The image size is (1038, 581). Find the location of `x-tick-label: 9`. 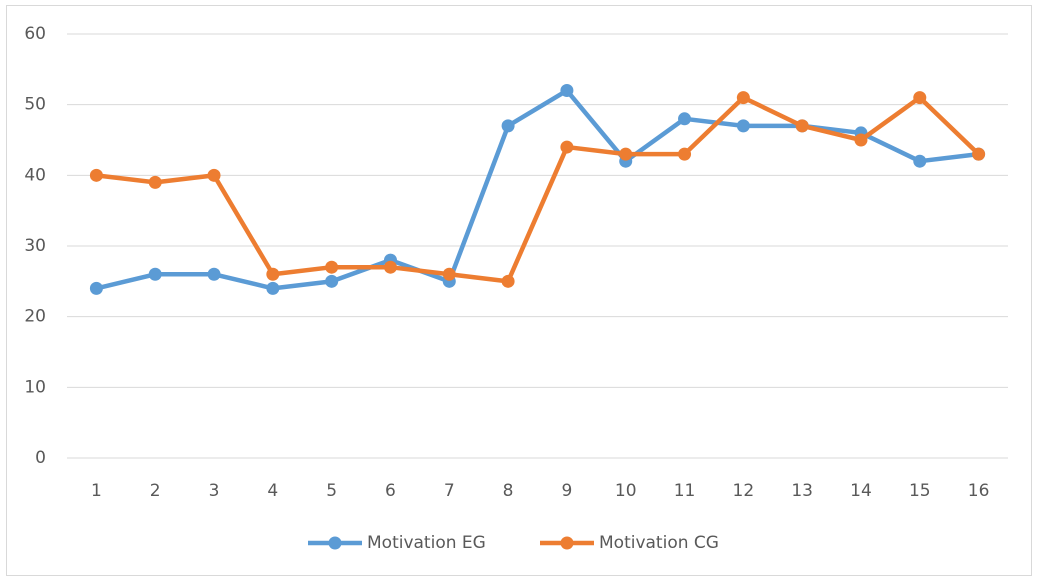

x-tick-label: 9 is located at coordinates (566, 491).